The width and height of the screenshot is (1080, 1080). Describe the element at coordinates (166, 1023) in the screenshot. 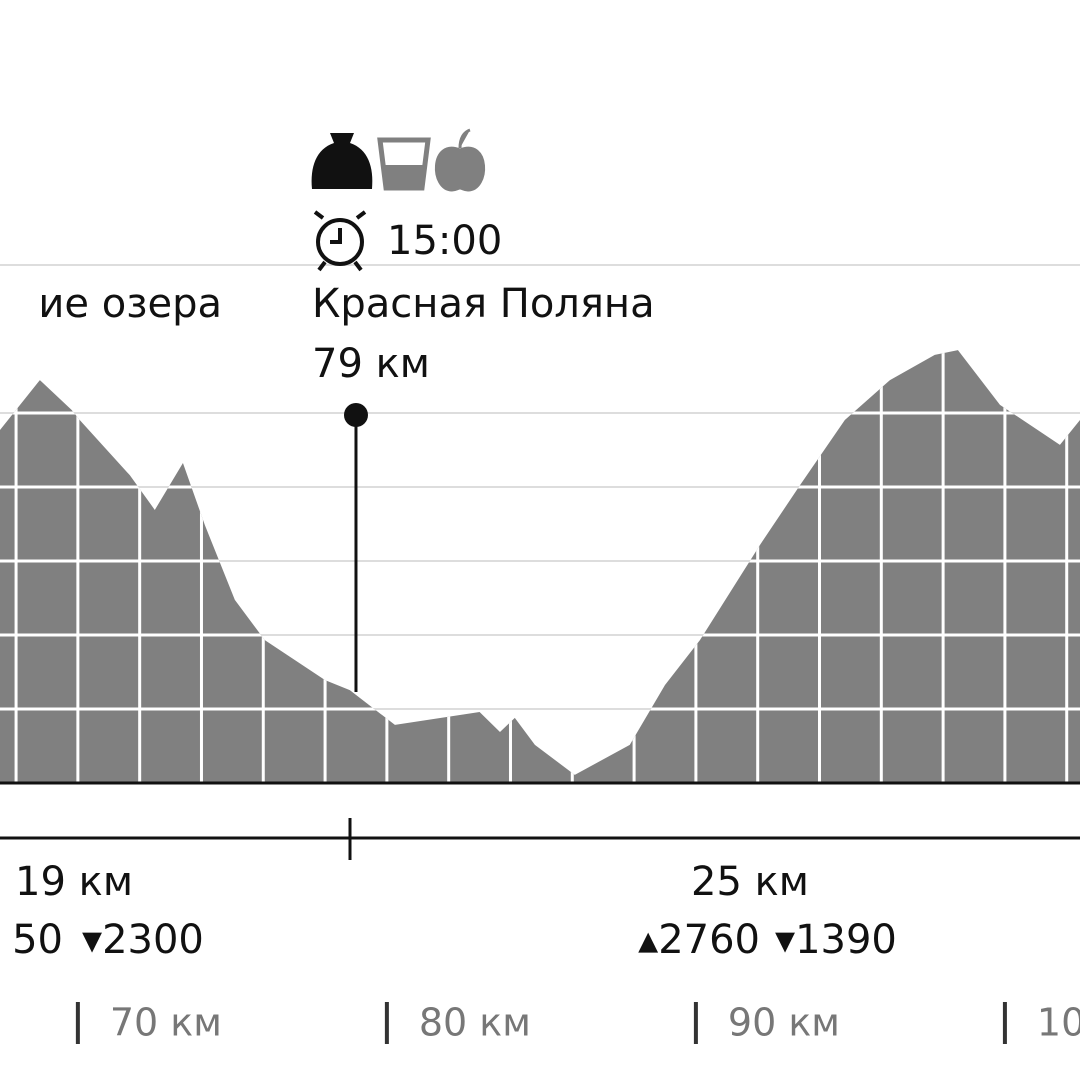

I see `x-tick-label: 70 км` at that location.